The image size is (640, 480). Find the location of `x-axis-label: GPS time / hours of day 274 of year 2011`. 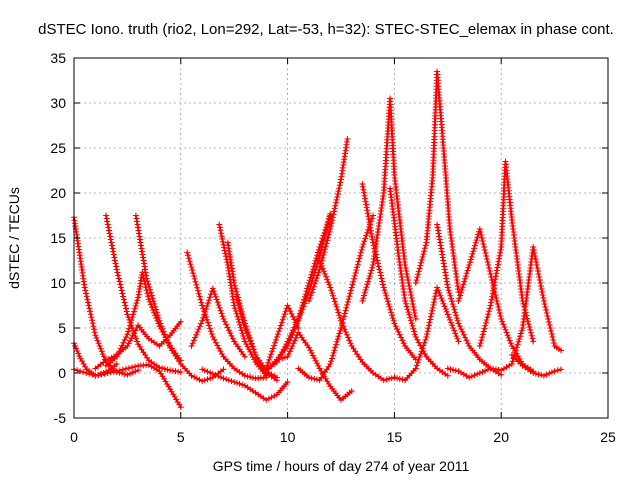

x-axis-label: GPS time / hours of day 274 of year 2011 is located at coordinates (341, 466).